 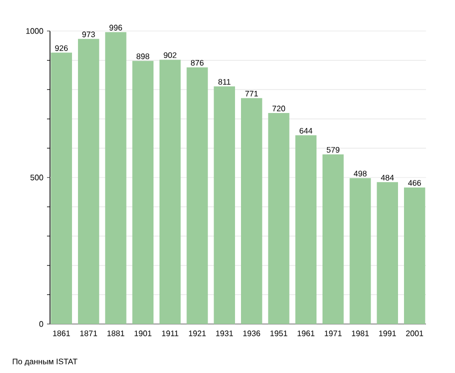 I want to click on data-label: 811, so click(x=224, y=82).